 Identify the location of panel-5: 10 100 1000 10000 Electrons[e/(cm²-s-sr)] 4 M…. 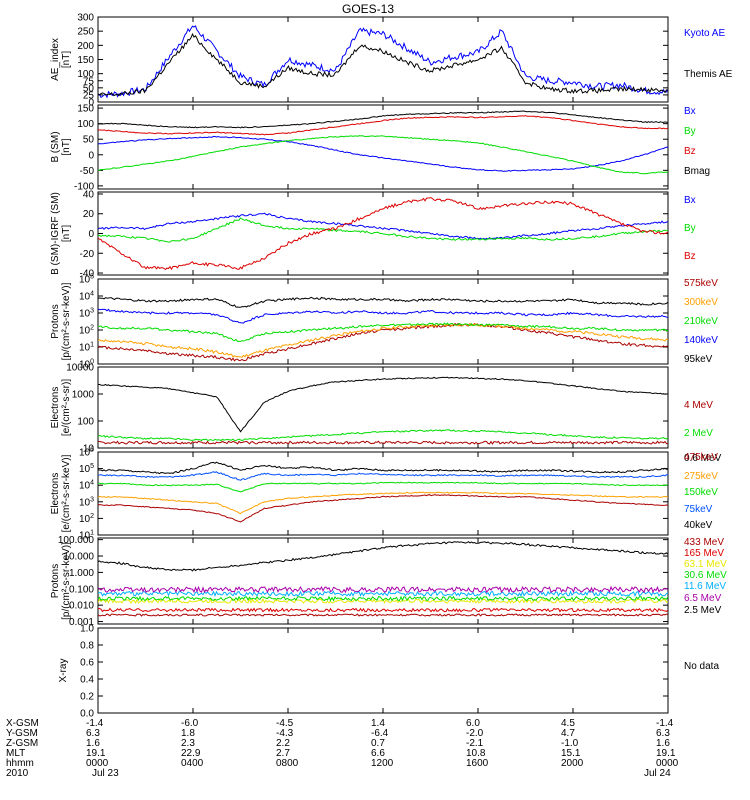
(386, 414).